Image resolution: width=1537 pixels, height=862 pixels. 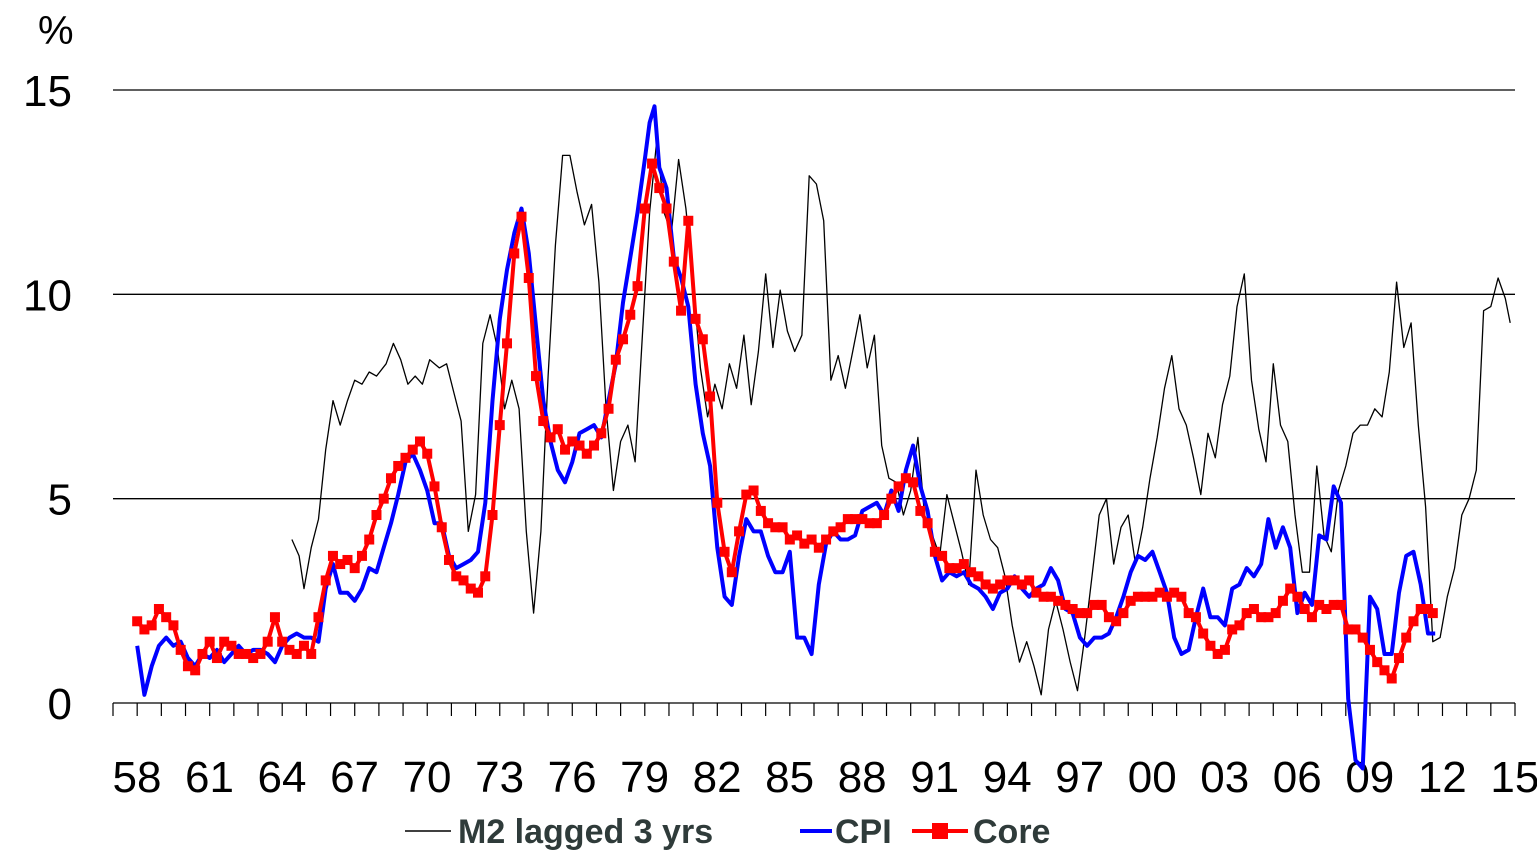 I want to click on y-tick-label: 15, so click(x=47, y=91).